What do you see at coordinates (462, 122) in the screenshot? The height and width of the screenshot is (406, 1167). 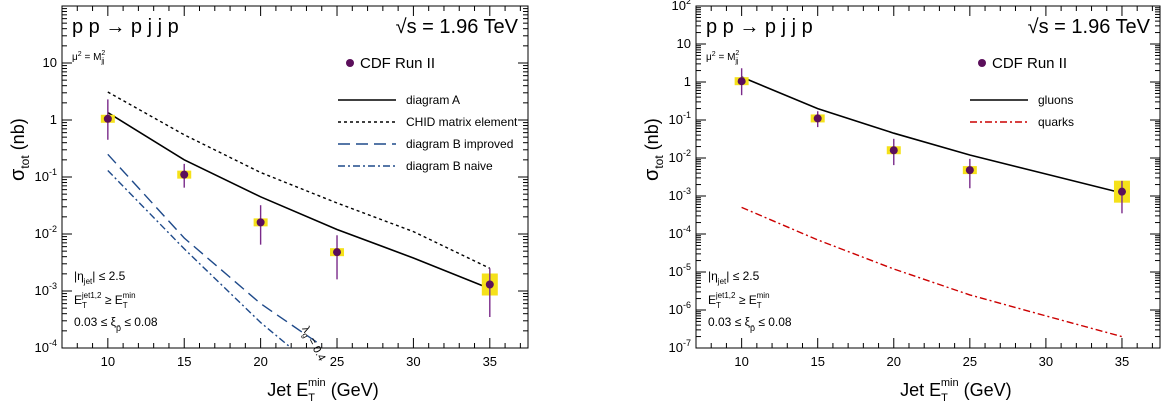 I see `legend-label-1: CHID matrix element` at bounding box center [462, 122].